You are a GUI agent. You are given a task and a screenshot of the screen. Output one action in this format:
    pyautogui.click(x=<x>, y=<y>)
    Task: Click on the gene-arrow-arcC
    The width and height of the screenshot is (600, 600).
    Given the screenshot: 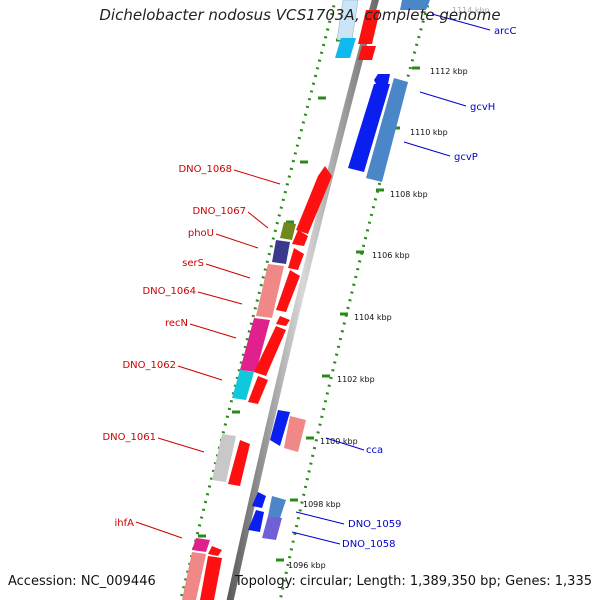 What is the action you would take?
    pyautogui.click(x=415, y=5)
    